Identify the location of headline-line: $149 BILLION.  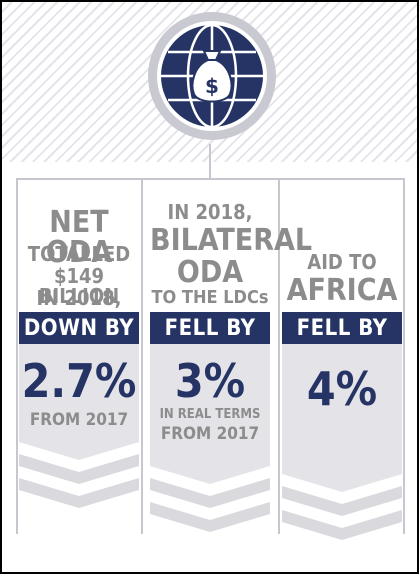
(79, 286).